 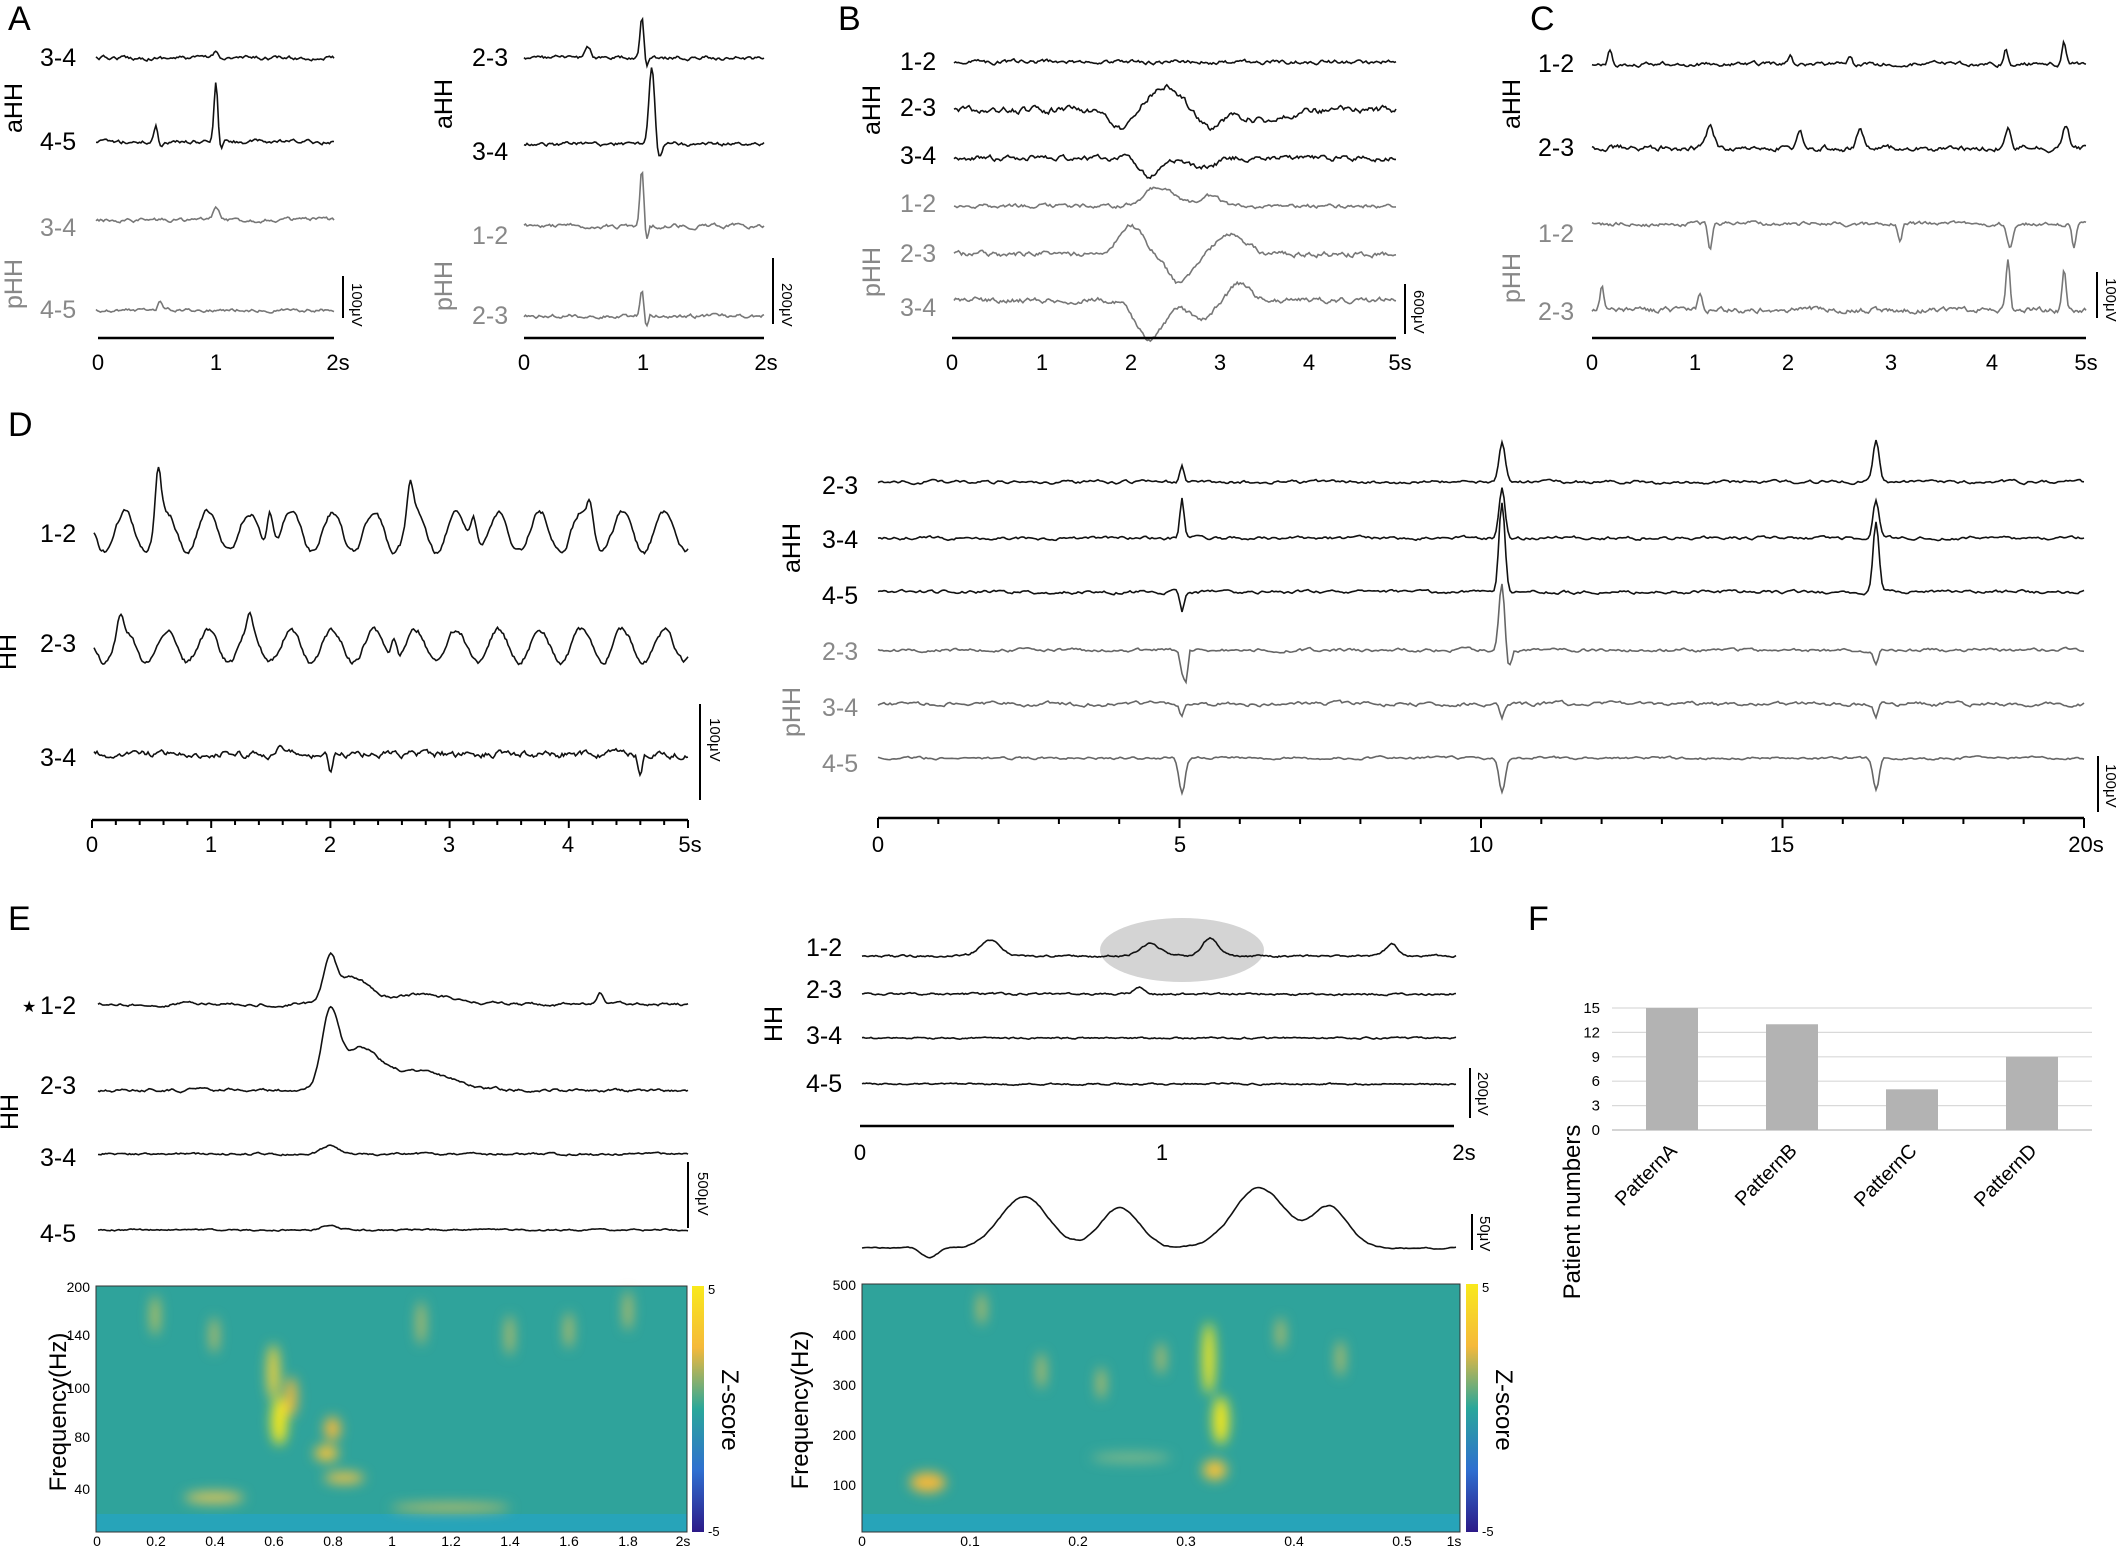 What do you see at coordinates (2032, 1093) in the screenshot?
I see `bar-patternd` at bounding box center [2032, 1093].